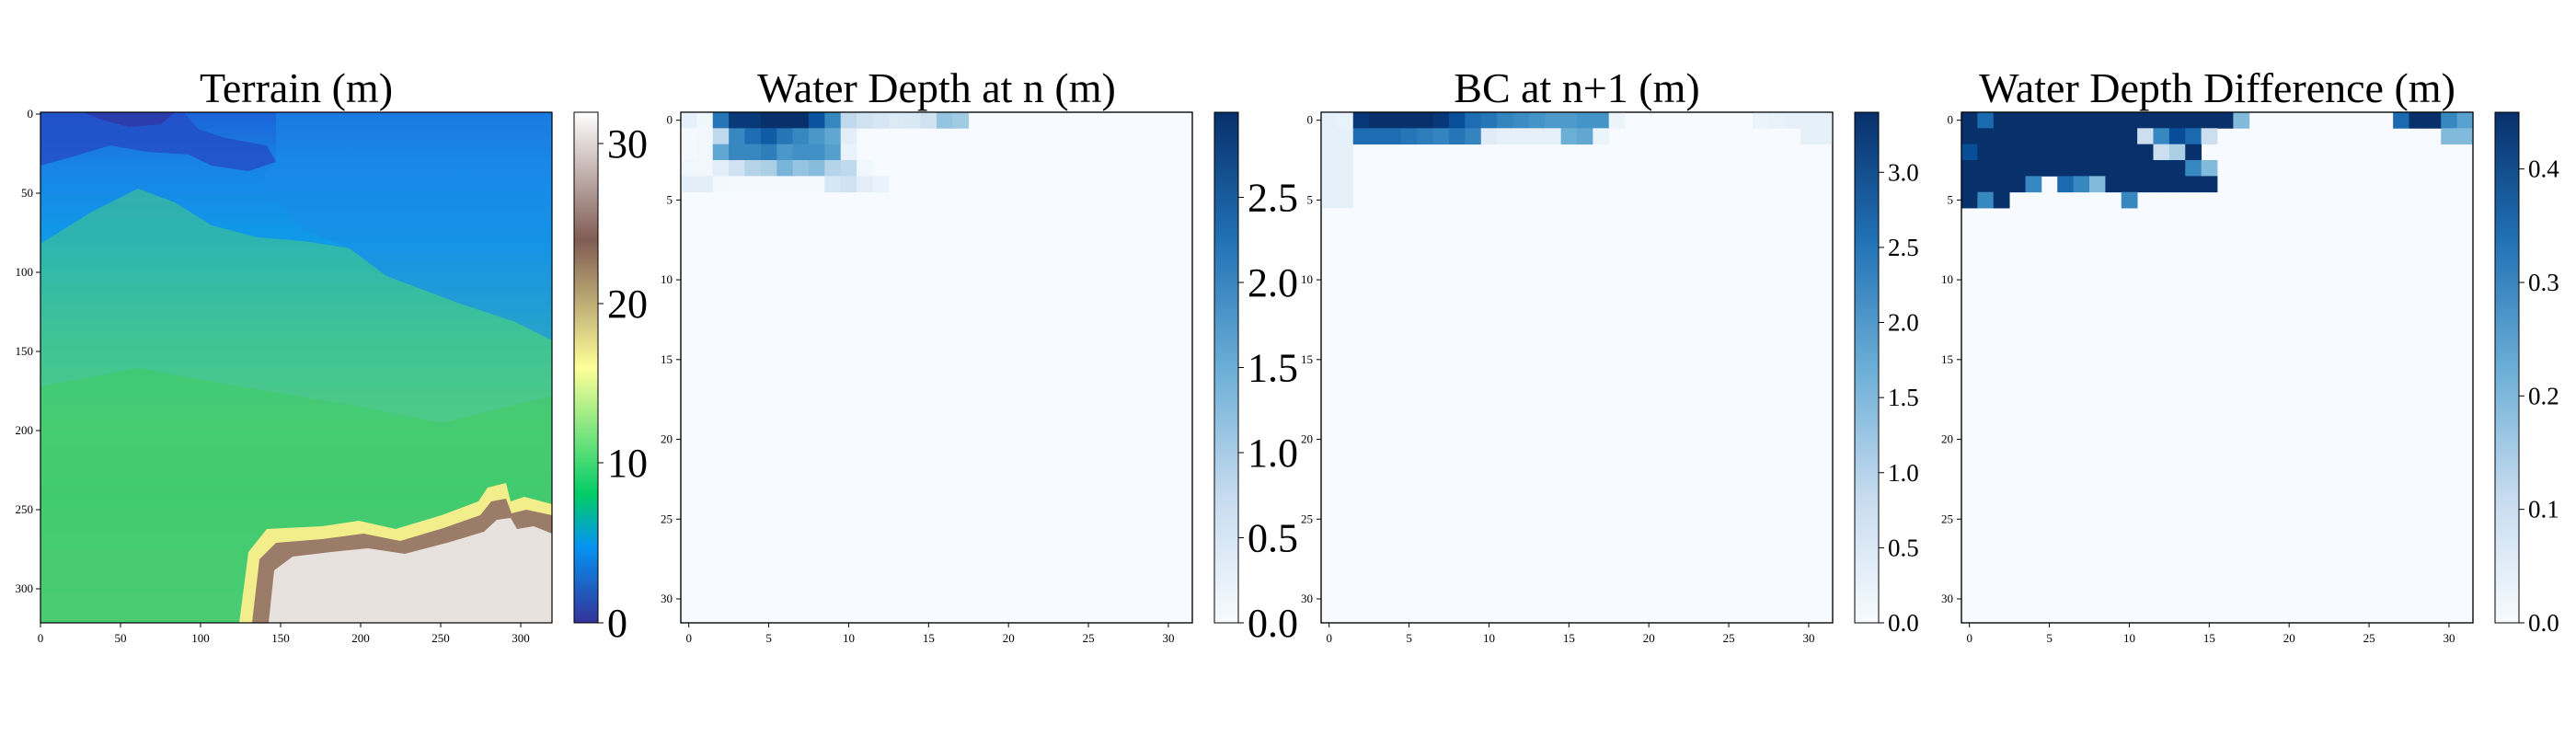 The height and width of the screenshot is (736, 2576). What do you see at coordinates (2539, 169) in the screenshot?
I see `depth-difference-cb-tick: 0.4` at bounding box center [2539, 169].